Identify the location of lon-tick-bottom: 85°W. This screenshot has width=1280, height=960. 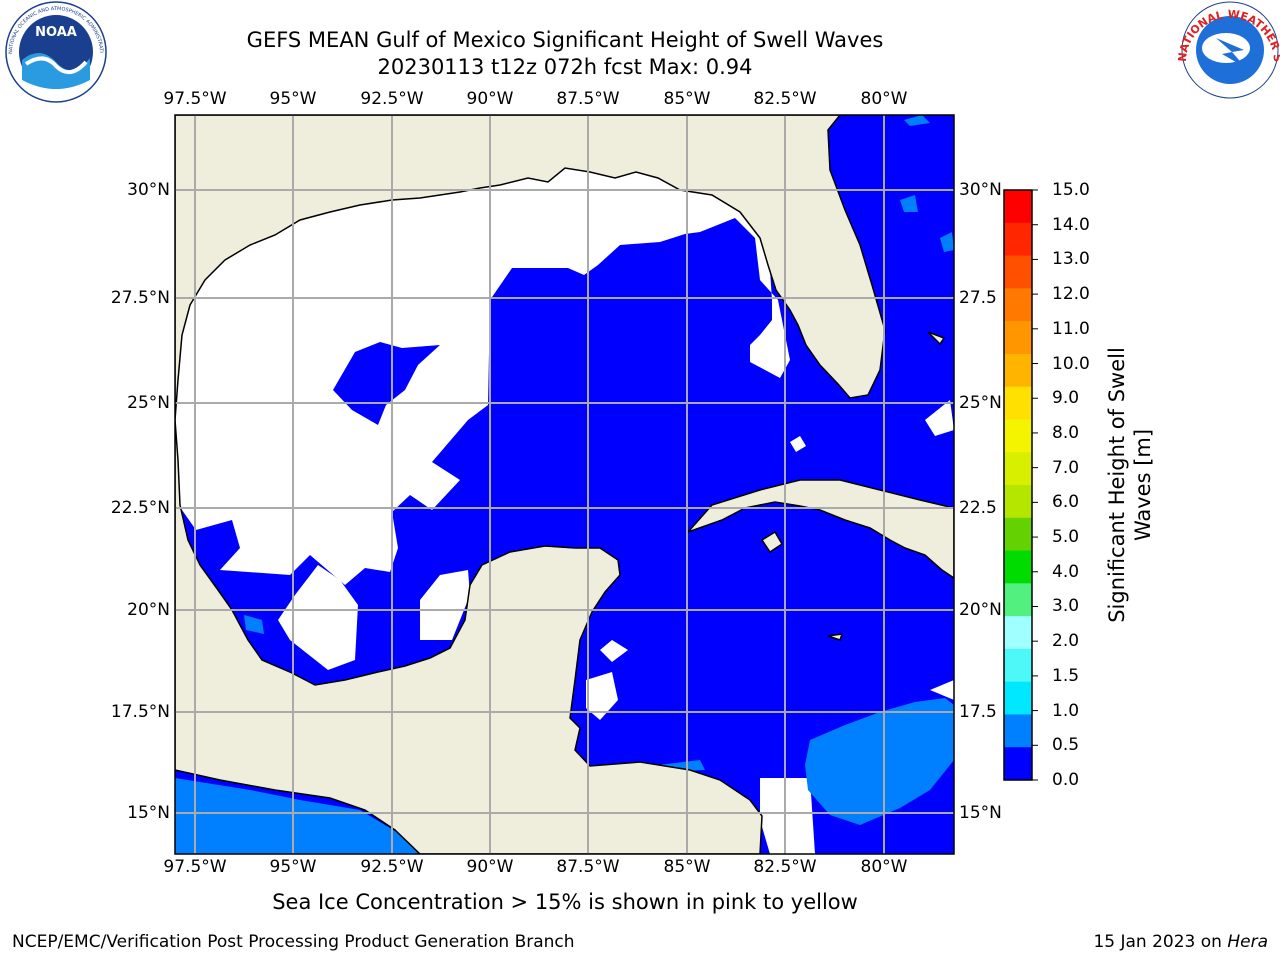
(687, 867).